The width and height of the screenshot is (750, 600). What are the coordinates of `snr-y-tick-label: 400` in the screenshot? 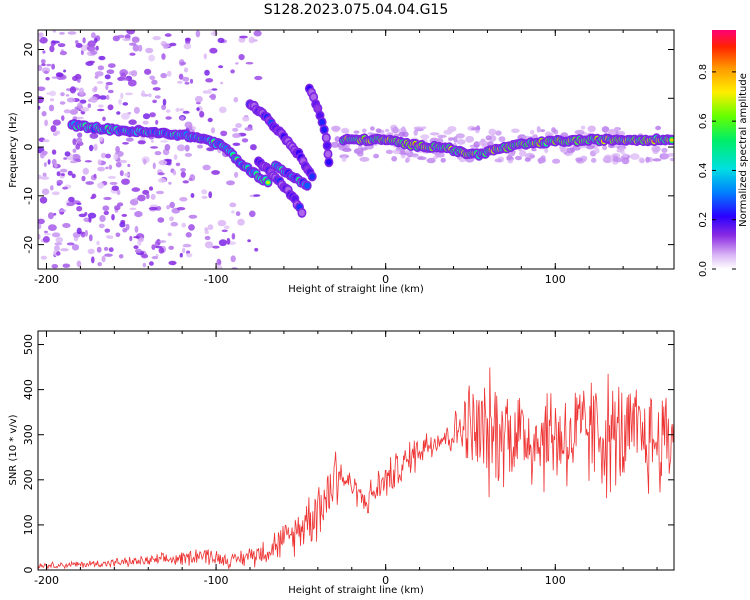 It's located at (28, 389).